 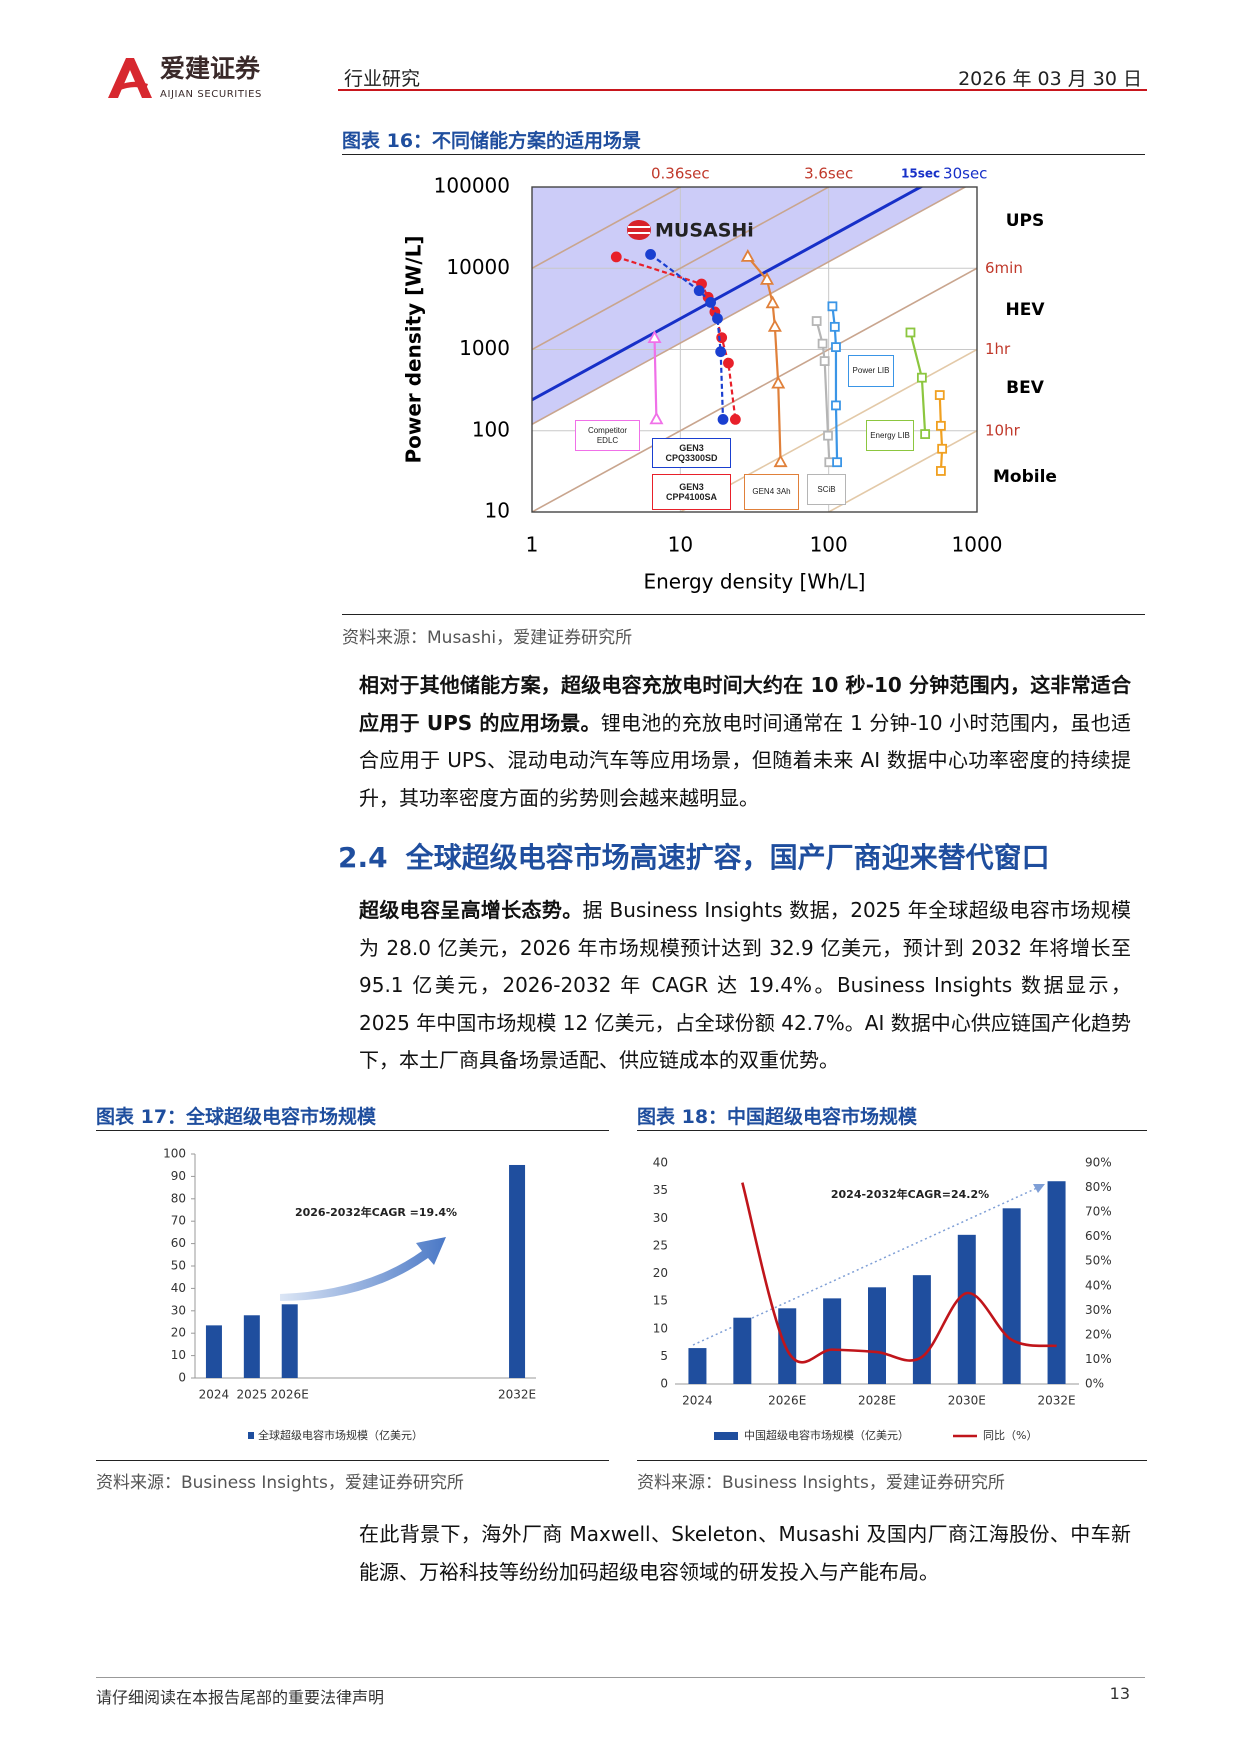 I want to click on header-section: 行业研究, so click(x=382, y=79).